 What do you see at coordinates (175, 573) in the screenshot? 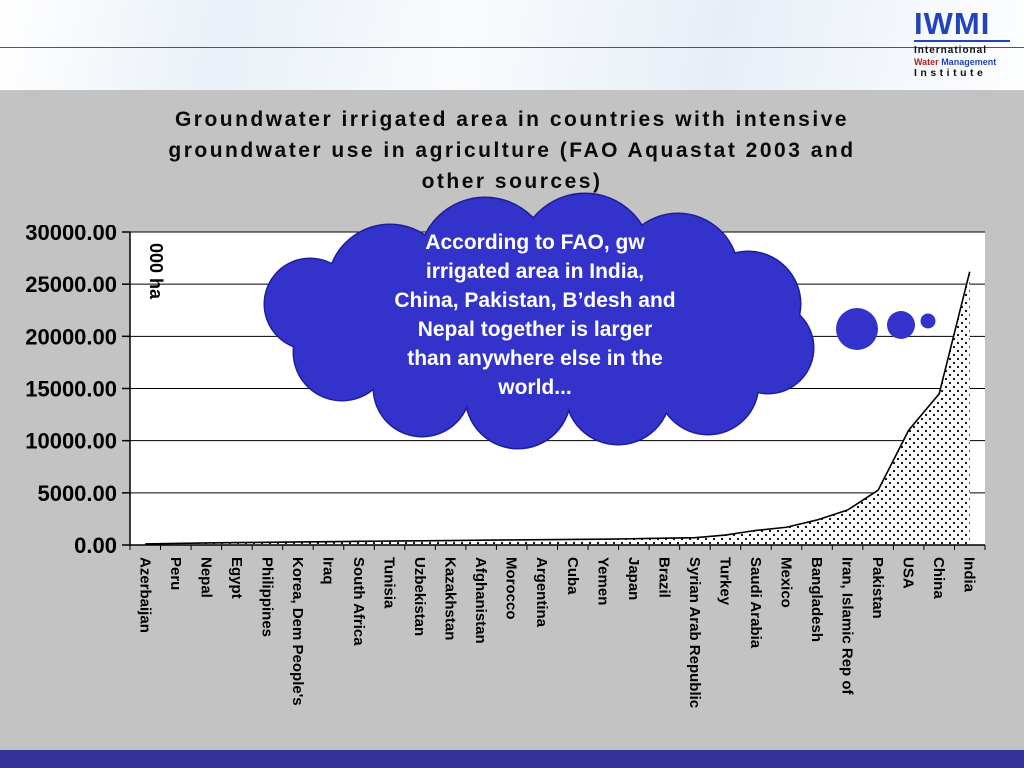
I see `svg-text: Peru` at bounding box center [175, 573].